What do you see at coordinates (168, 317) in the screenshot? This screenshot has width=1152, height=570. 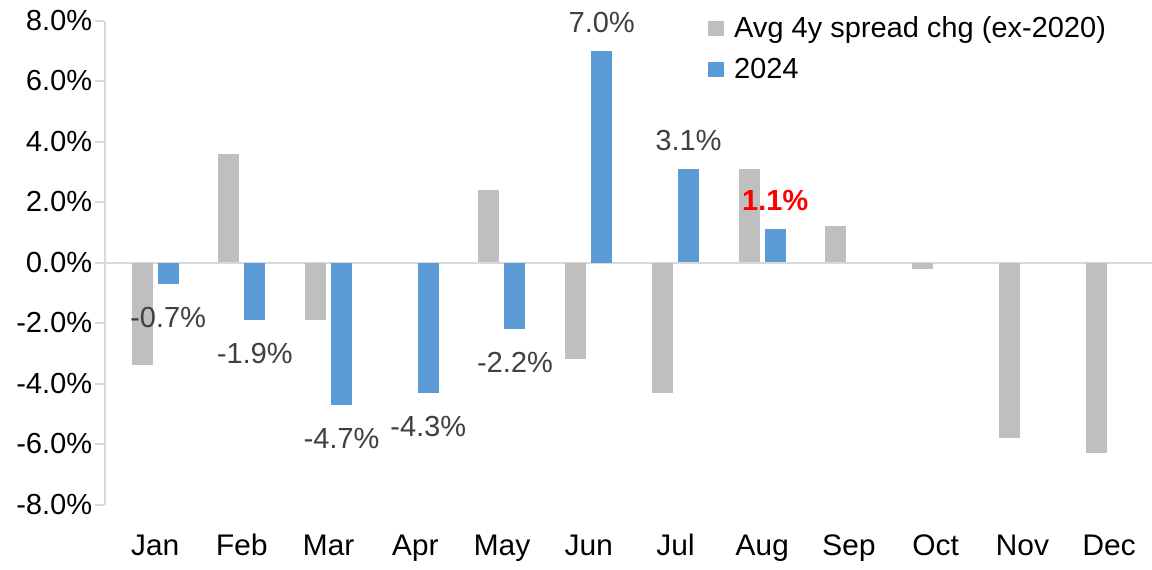 I see `data-label-2024-jan: -0.7%` at bounding box center [168, 317].